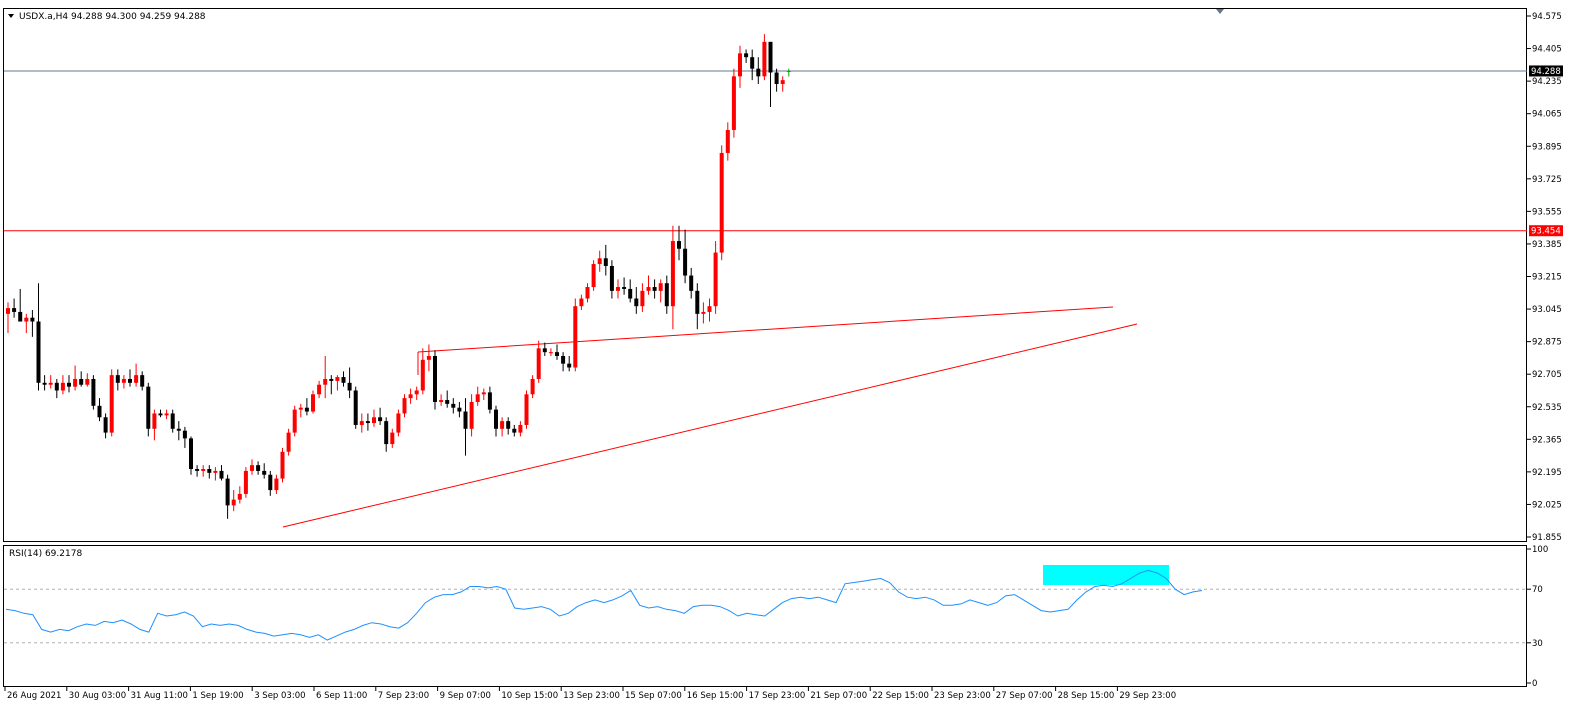  Describe the element at coordinates (97, 696) in the screenshot. I see `time-tick-label: 30 Aug 03:00` at that location.